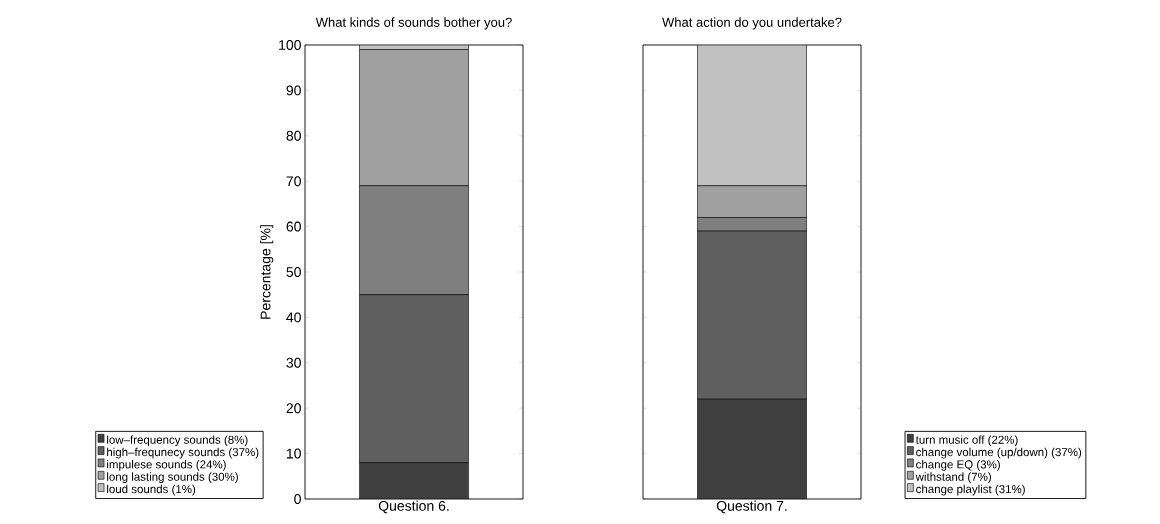 This screenshot has height=524, width=1160. What do you see at coordinates (297, 499) in the screenshot?
I see `y-tick-label: 0` at bounding box center [297, 499].